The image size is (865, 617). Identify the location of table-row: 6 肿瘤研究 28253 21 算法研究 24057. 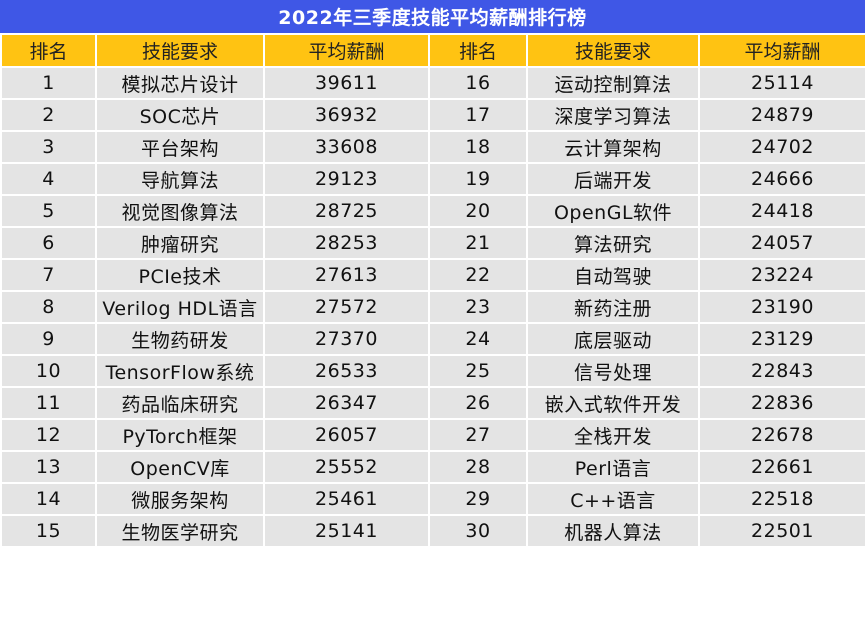
(432, 243).